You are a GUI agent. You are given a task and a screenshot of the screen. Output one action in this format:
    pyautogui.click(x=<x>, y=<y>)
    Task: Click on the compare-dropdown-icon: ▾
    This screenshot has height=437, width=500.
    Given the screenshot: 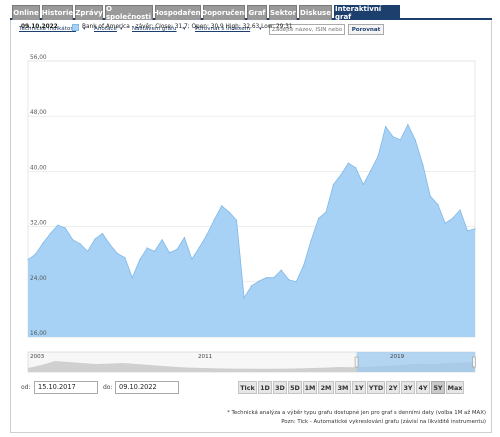 What is the action you would take?
    pyautogui.click(x=260, y=29)
    